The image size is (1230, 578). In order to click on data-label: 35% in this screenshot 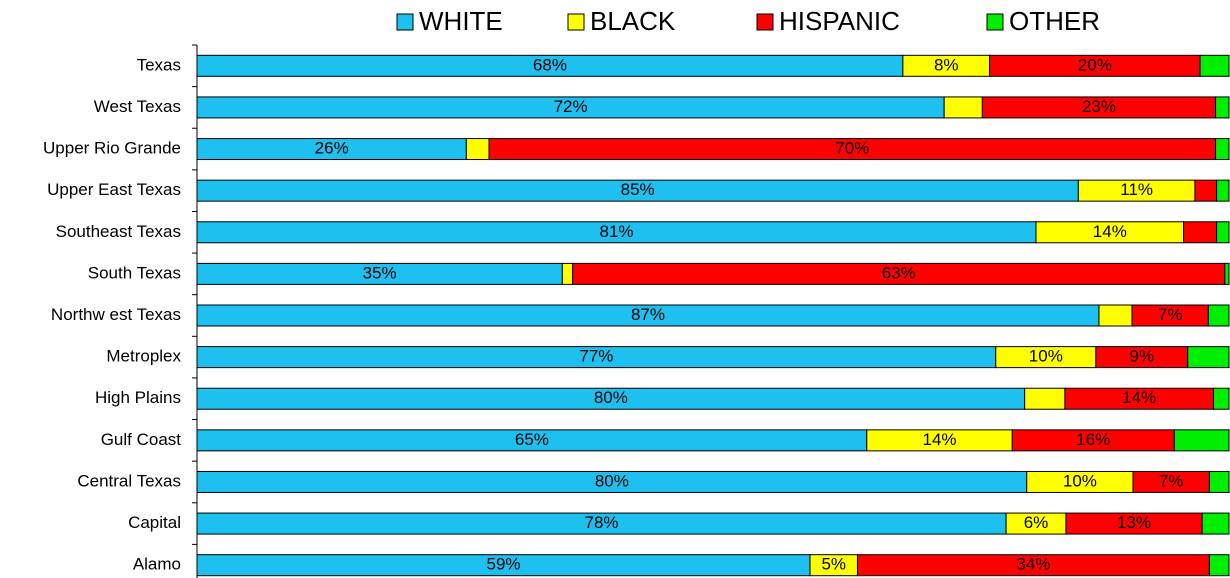, I will do `click(380, 272)`.